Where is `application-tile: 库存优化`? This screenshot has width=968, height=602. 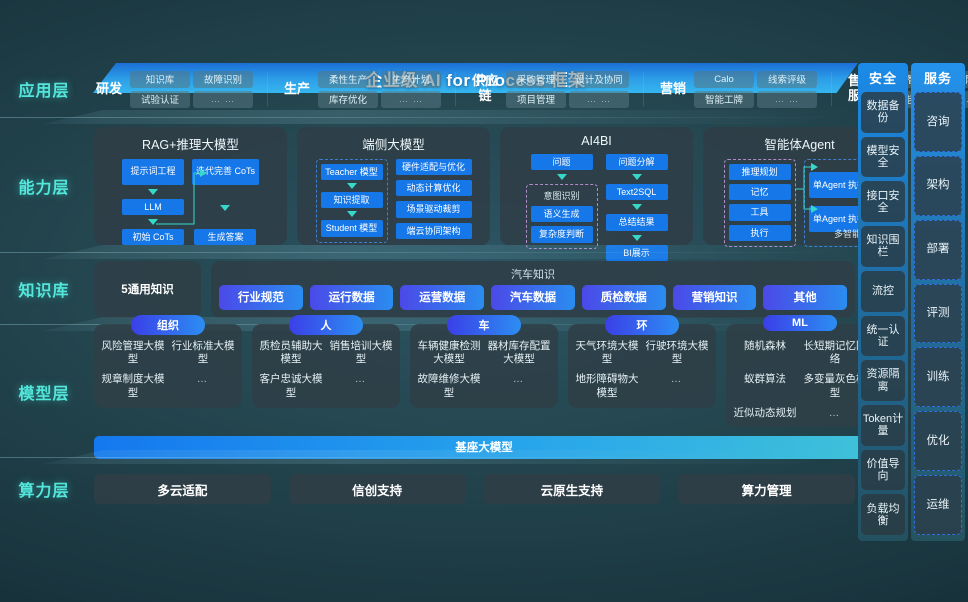 application-tile: 库存优化 is located at coordinates (348, 99).